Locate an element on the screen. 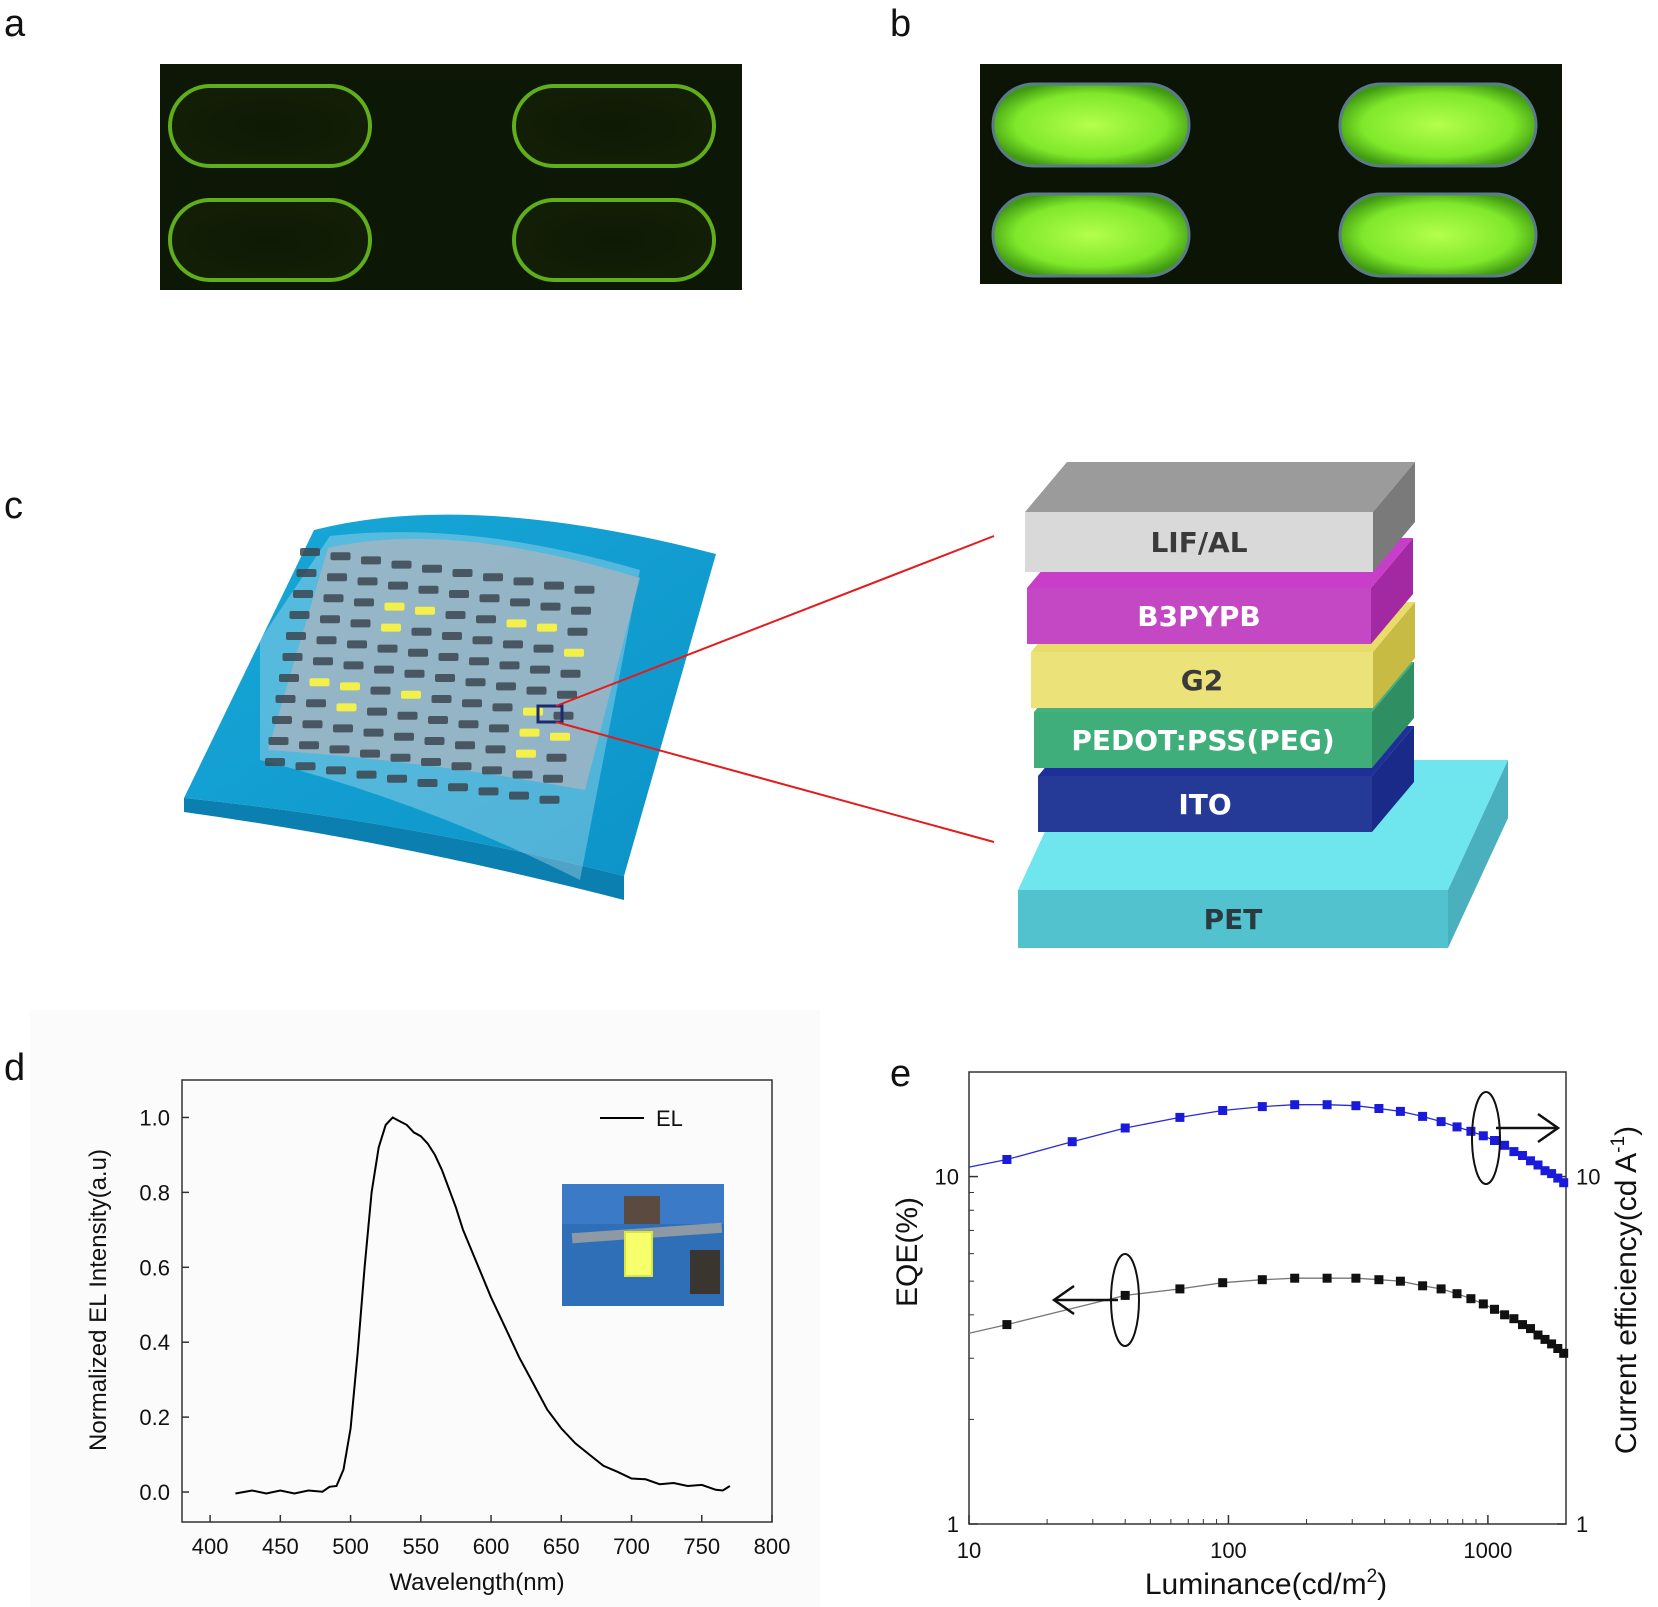 The image size is (1658, 1607). y-tick-label: 1.0 is located at coordinates (154, 1117).